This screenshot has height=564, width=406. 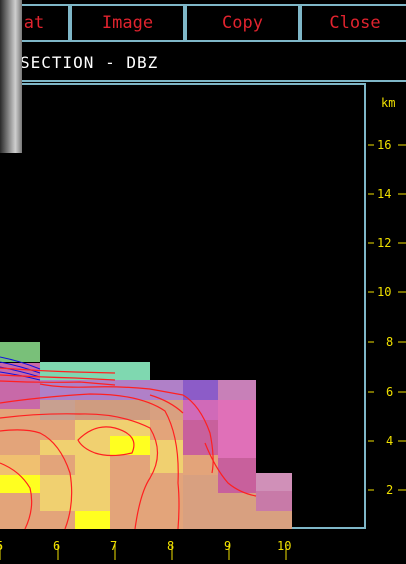 I want to click on close-button: Close, so click(x=353, y=23).